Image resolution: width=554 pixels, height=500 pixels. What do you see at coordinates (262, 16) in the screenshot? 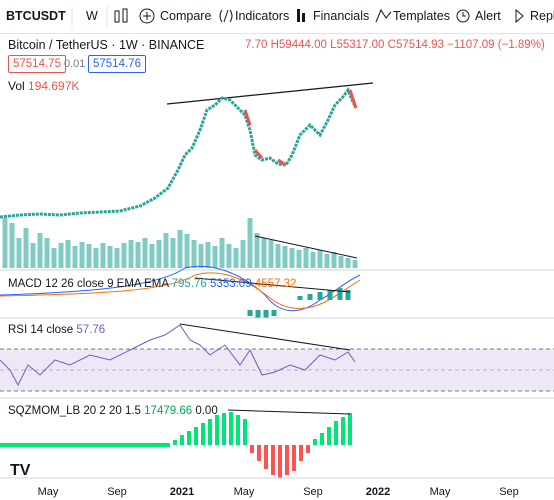
I see `indicators-button: Indicators` at bounding box center [262, 16].